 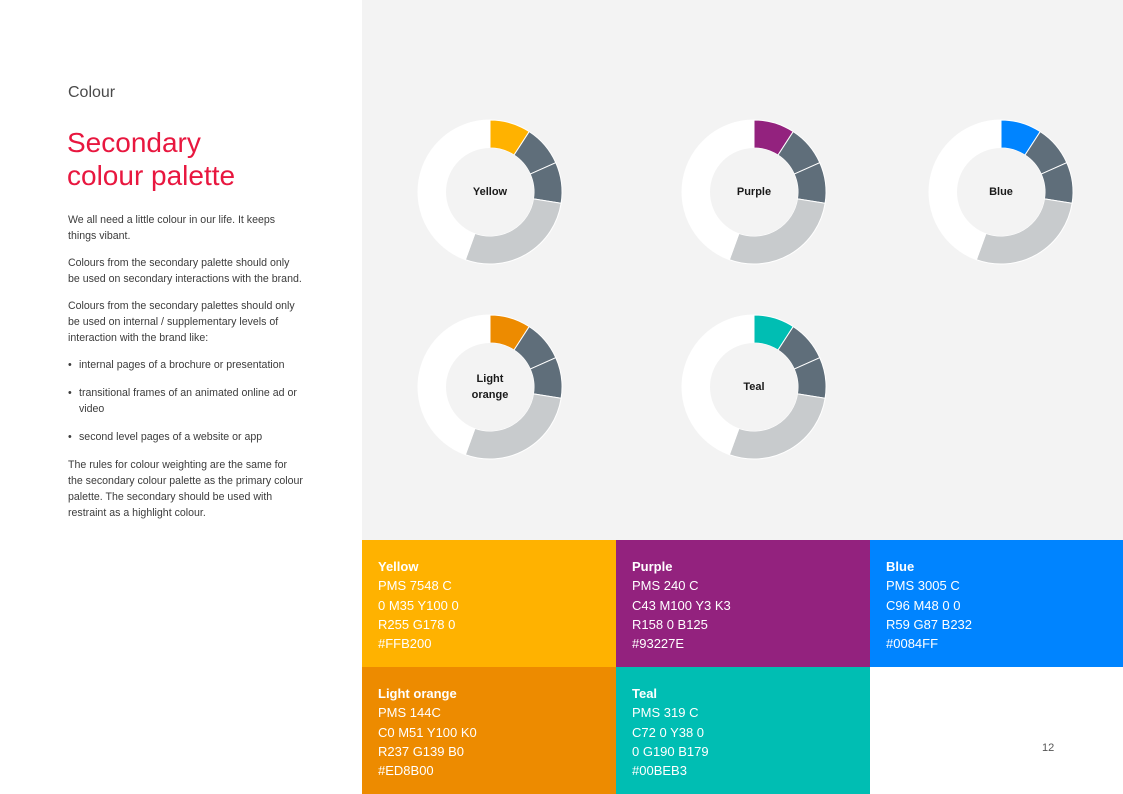 What do you see at coordinates (1048, 748) in the screenshot?
I see `page-number: 12` at bounding box center [1048, 748].